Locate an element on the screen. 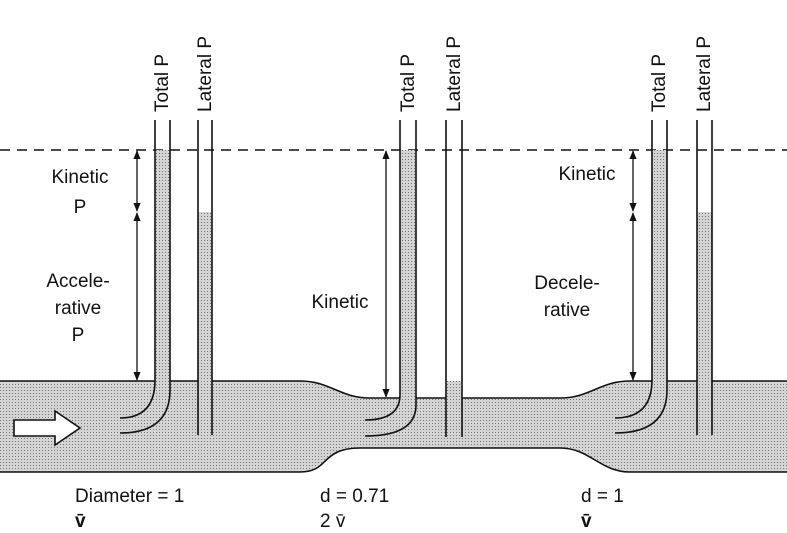  captions: Diameter = 1 v̄ d = 0.71 2 v̄ d = 1 v̄ is located at coordinates (349, 509).